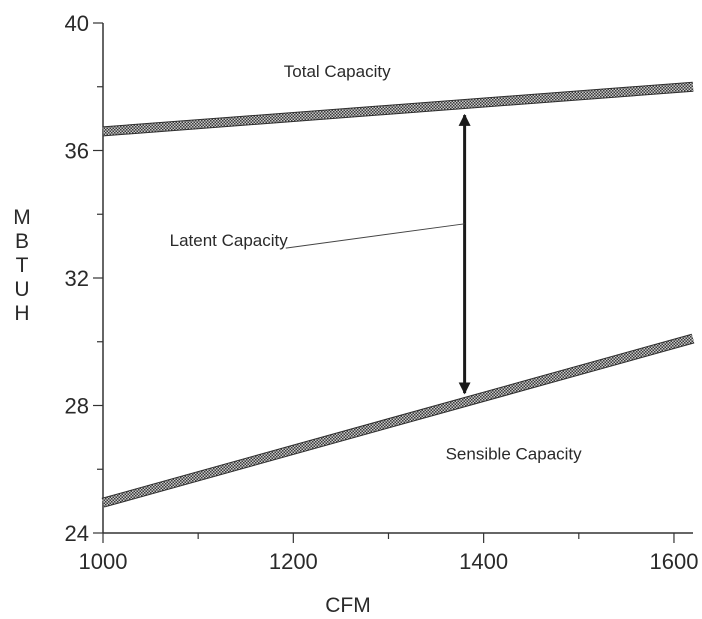 The image size is (702, 619). What do you see at coordinates (21, 289) in the screenshot?
I see `y-axis-title-letter: U` at bounding box center [21, 289].